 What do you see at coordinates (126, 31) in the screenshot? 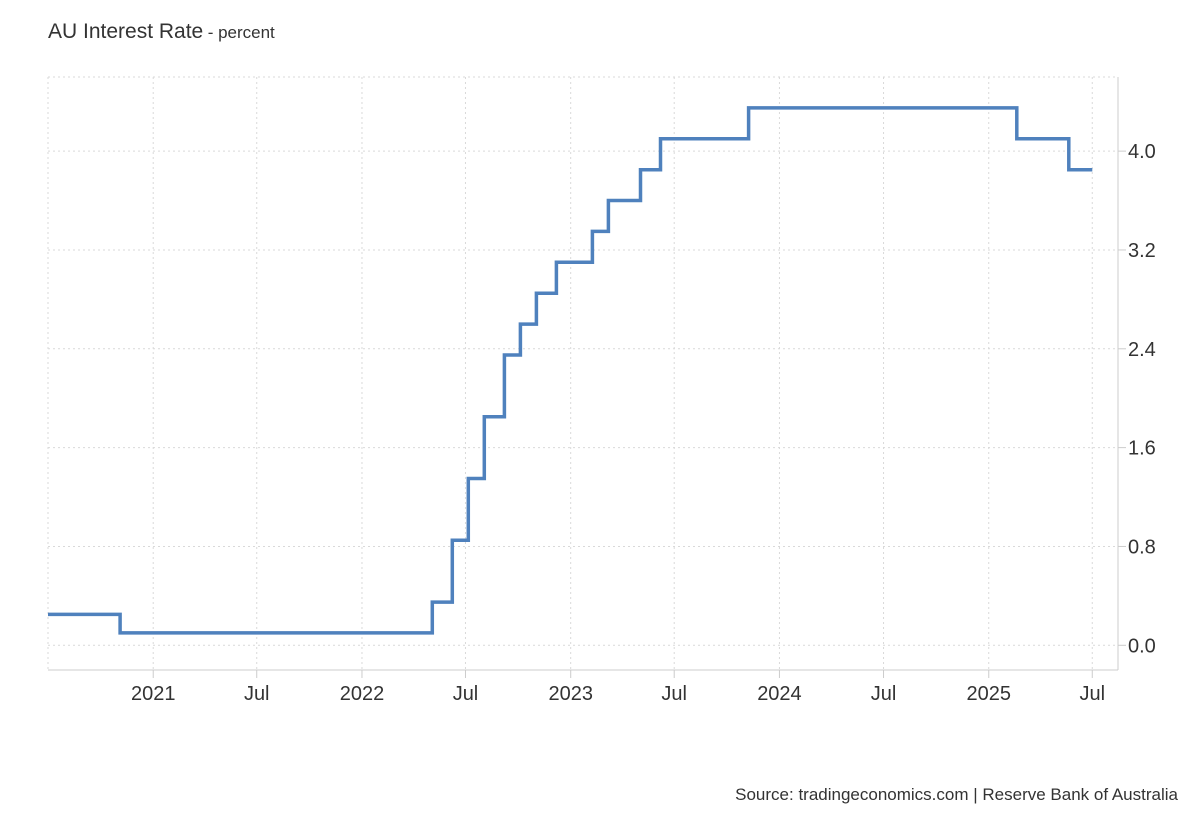
I see `chart-title: AU Interest Rate` at bounding box center [126, 31].